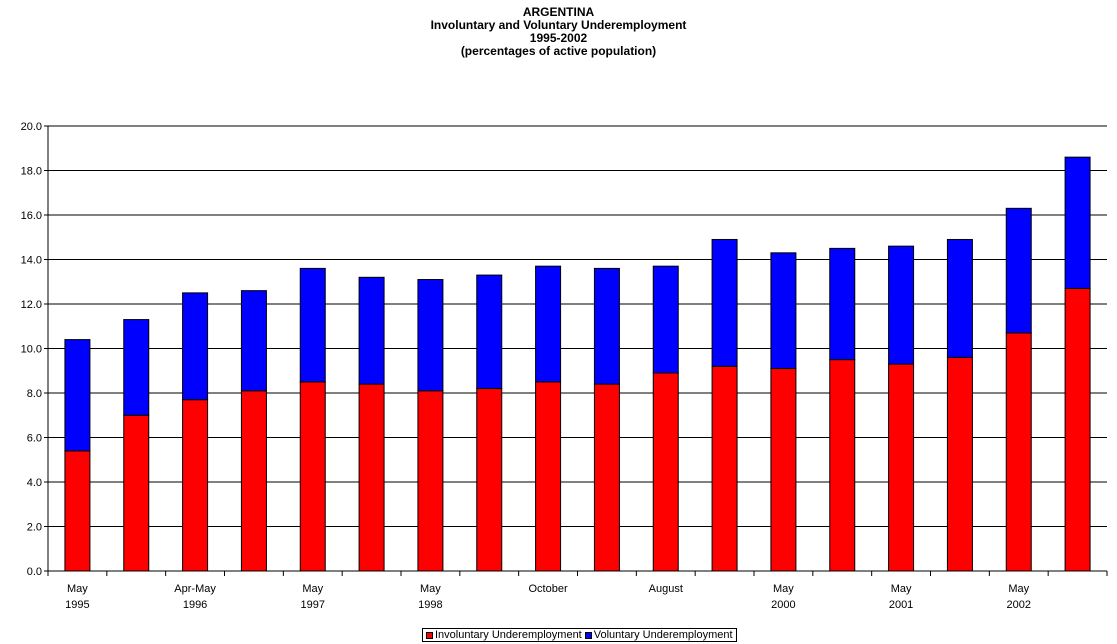 The height and width of the screenshot is (644, 1117). Describe the element at coordinates (34, 439) in the screenshot. I see `y-tick-label: 6.0` at that location.